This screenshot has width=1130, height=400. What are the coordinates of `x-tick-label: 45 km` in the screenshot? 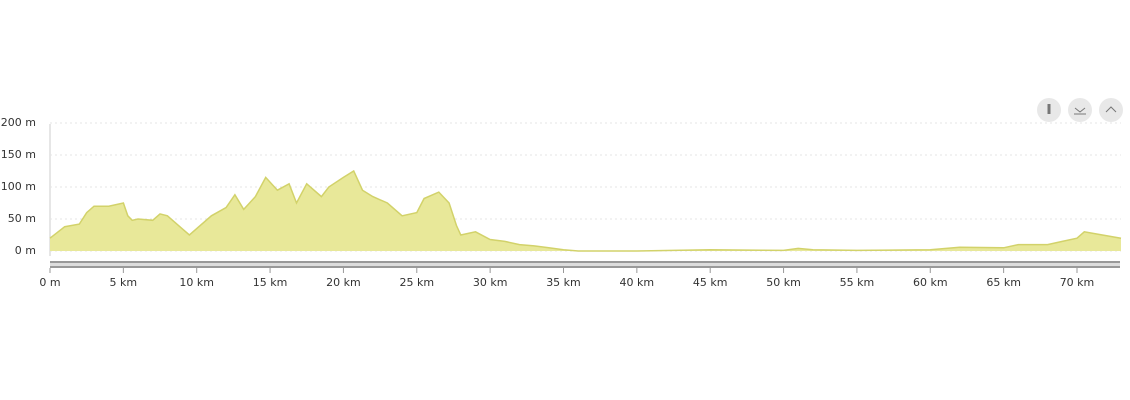 It's located at (710, 282).